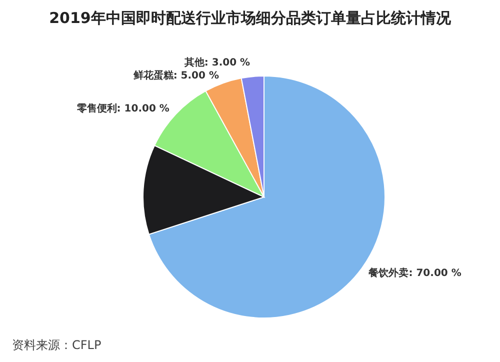 The image size is (500, 362). Describe the element at coordinates (216, 62) in the screenshot. I see `slice-label: 其他: 3.00 %` at that location.